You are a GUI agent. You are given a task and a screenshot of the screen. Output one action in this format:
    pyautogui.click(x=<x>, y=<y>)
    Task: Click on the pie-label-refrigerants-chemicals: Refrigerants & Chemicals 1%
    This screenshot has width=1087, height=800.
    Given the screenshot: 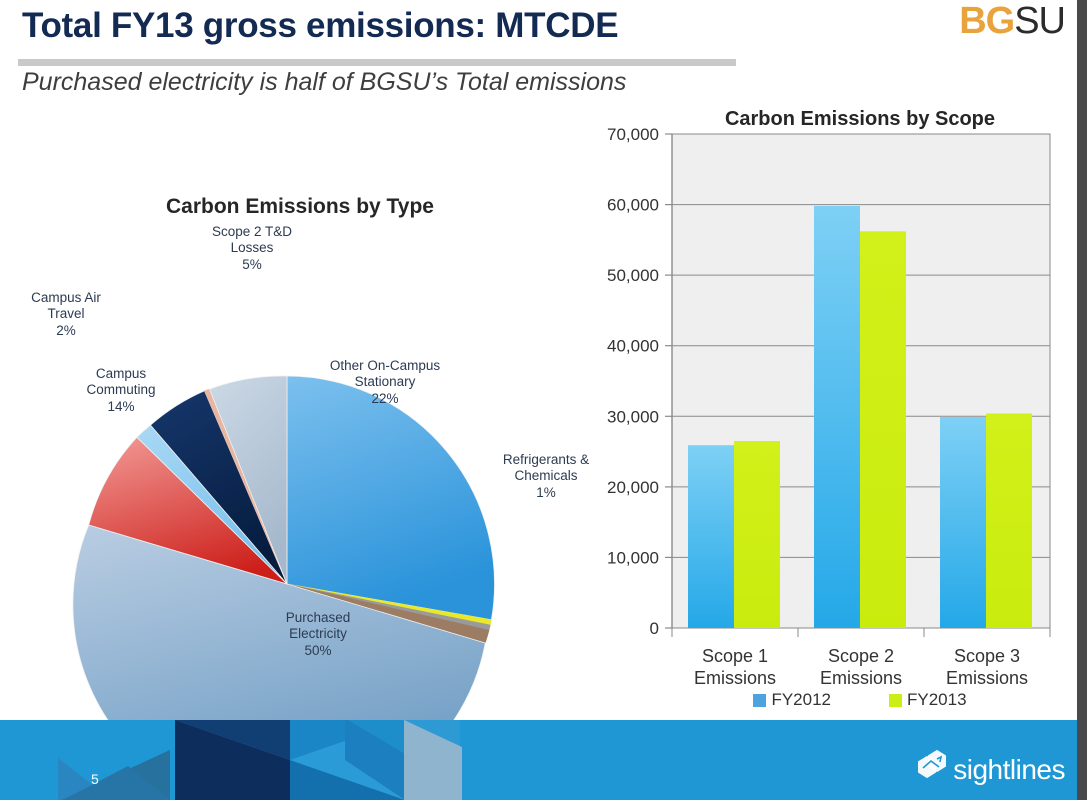 What is the action you would take?
    pyautogui.click(x=546, y=476)
    